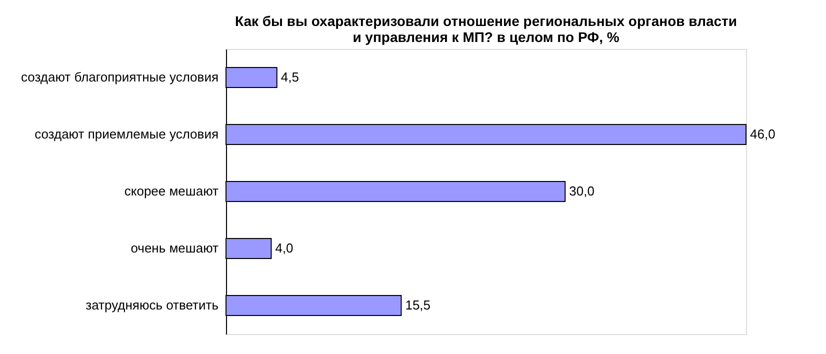 The height and width of the screenshot is (354, 826). Describe the element at coordinates (289, 77) in the screenshot. I see `data-label: 4,5` at that location.